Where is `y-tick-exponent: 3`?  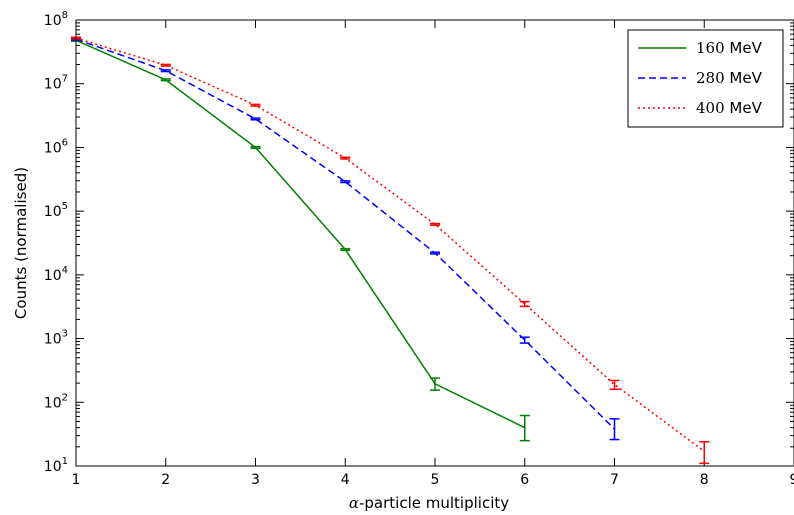 y-tick-exponent: 3 is located at coordinates (65, 334).